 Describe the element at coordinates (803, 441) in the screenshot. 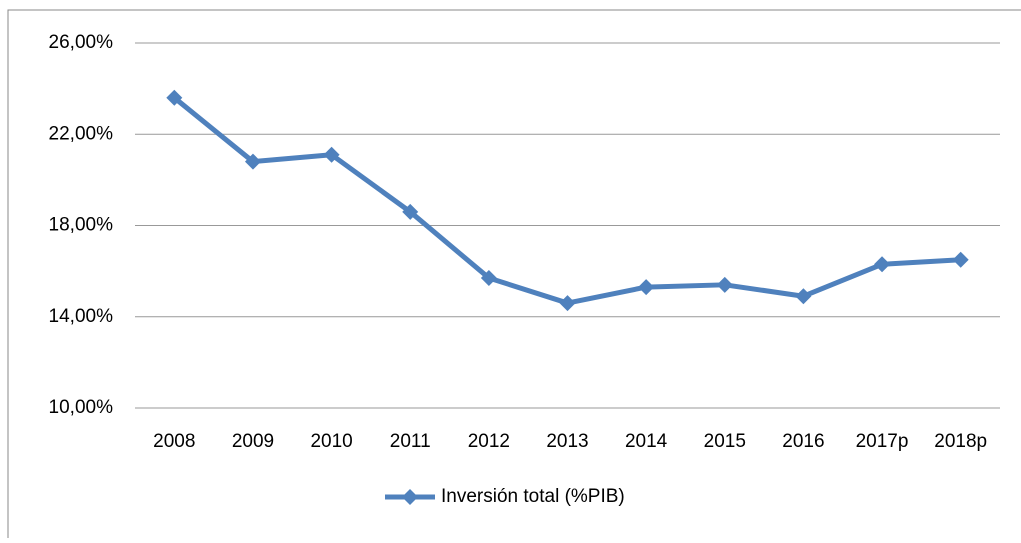

I see `x-tick-label: 2016` at that location.